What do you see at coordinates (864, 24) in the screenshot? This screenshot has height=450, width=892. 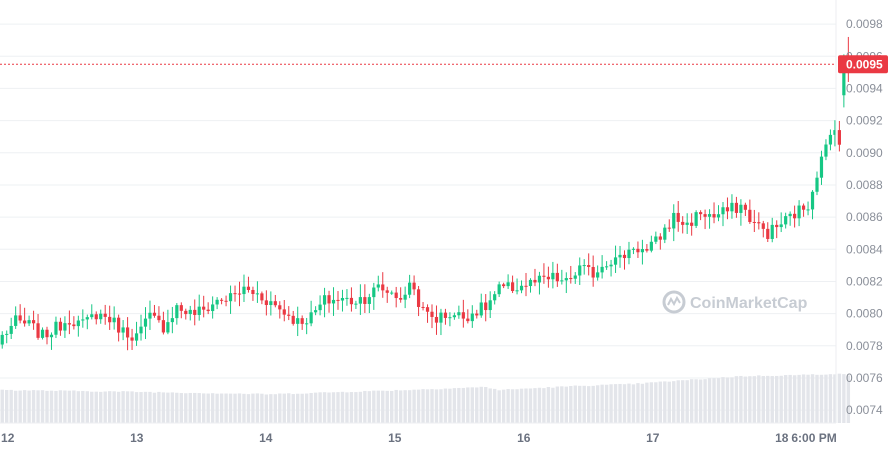 I see `y-tick-label: 0.0098` at bounding box center [864, 24].